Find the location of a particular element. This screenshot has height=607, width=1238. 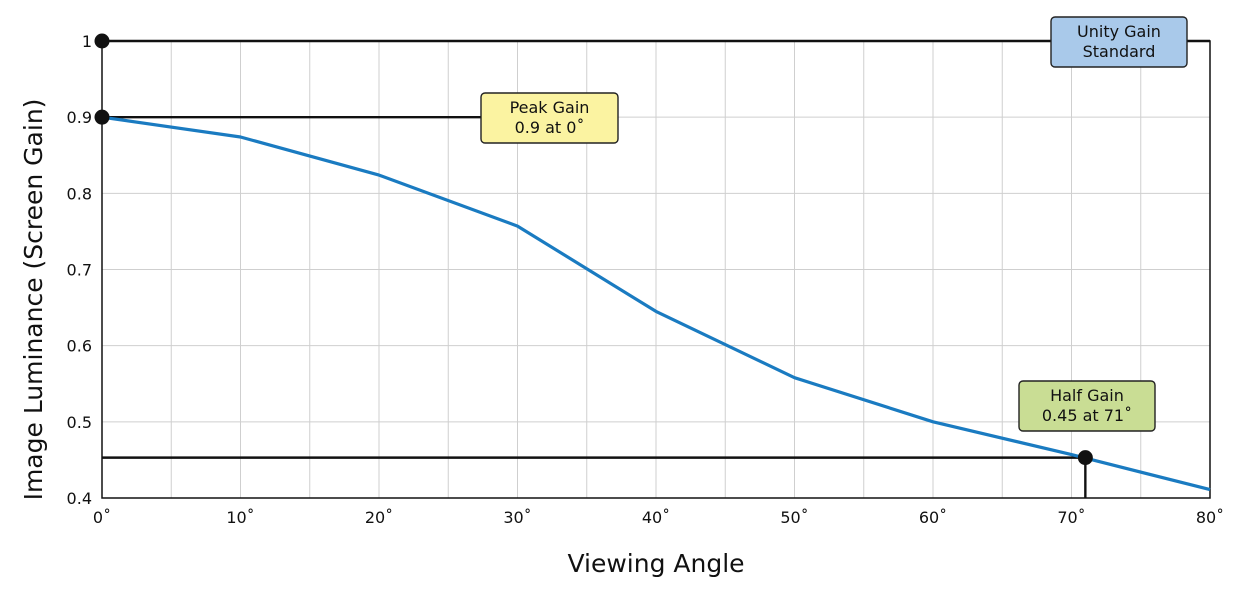

y-tick-label: 0.5 is located at coordinates (79, 422).